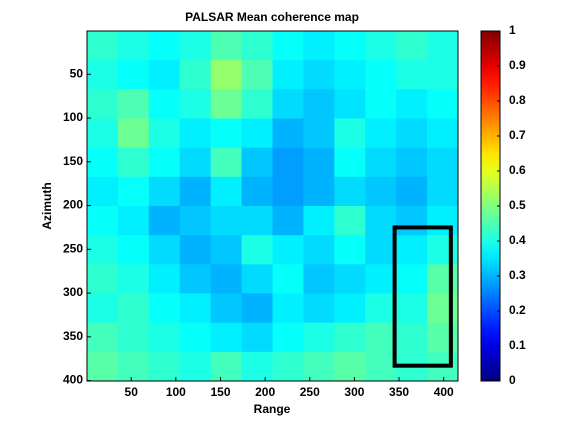  What do you see at coordinates (512, 30) in the screenshot?
I see `colorbar-tick-label: 1` at bounding box center [512, 30].